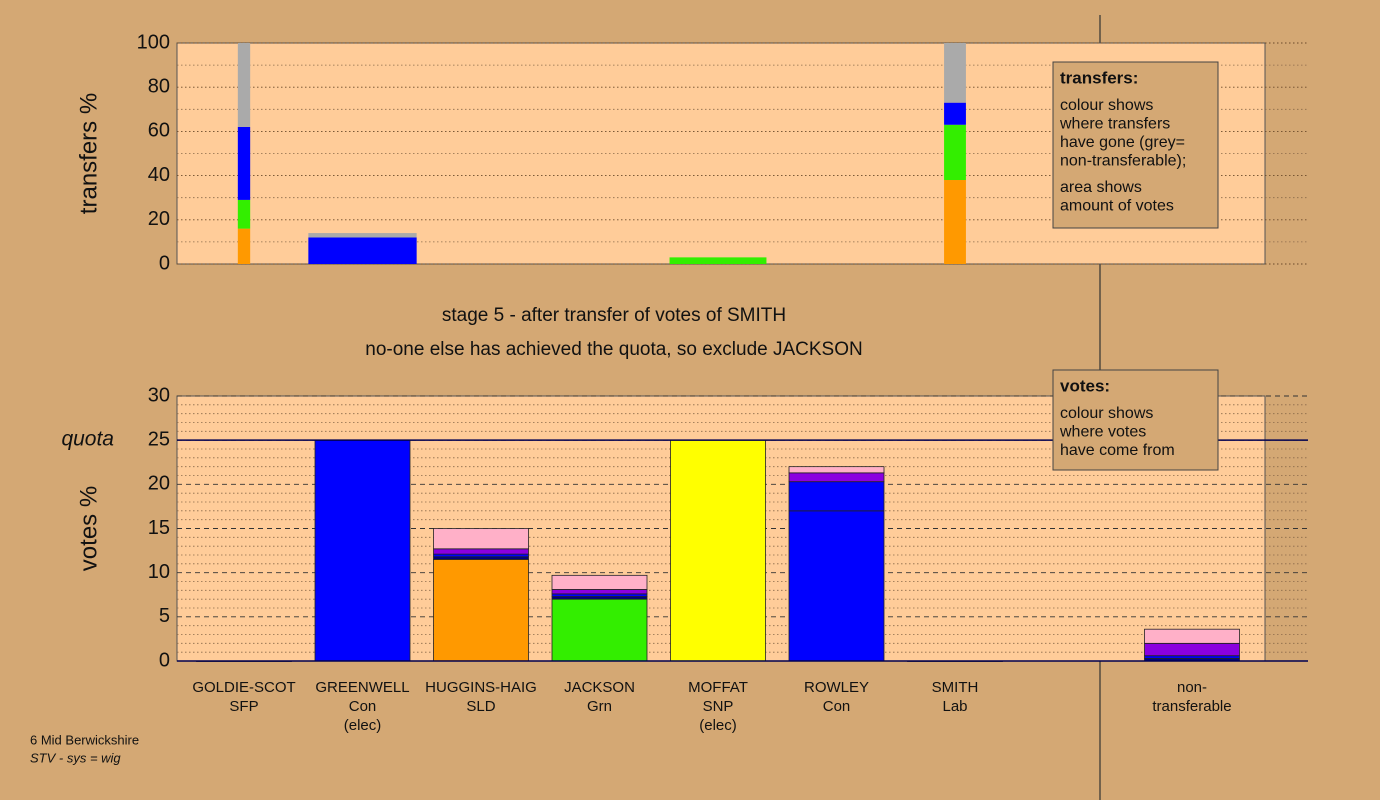 Image resolution: width=1380 pixels, height=800 pixels. What do you see at coordinates (599, 687) in the screenshot?
I see `x-tick-label: JACKSON` at bounding box center [599, 687].